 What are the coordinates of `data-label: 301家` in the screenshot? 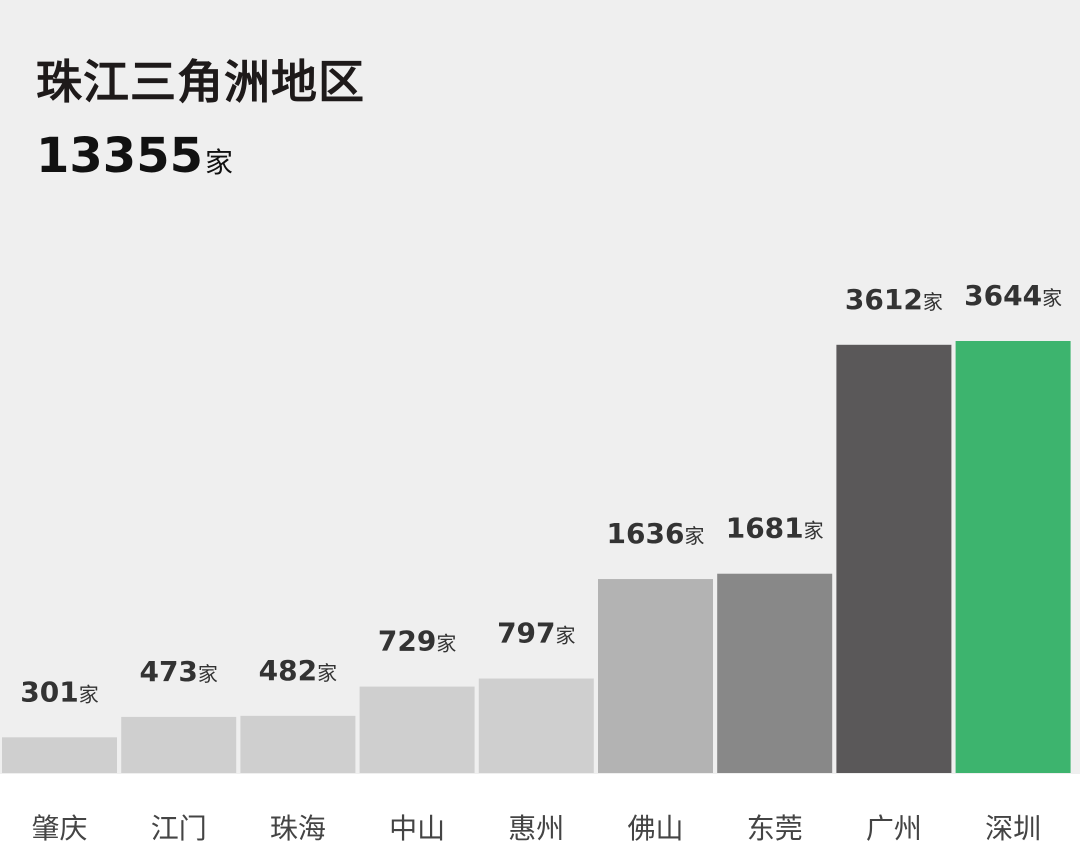 It's located at (59, 691).